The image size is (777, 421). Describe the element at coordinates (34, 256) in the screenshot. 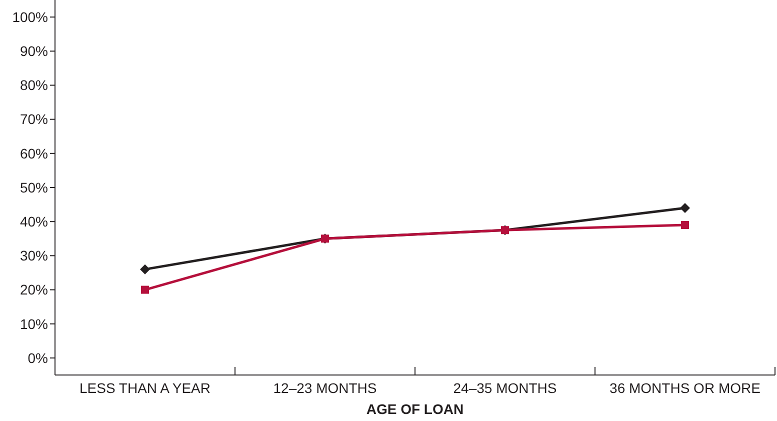

I see `y-tick-label: 30%` at that location.